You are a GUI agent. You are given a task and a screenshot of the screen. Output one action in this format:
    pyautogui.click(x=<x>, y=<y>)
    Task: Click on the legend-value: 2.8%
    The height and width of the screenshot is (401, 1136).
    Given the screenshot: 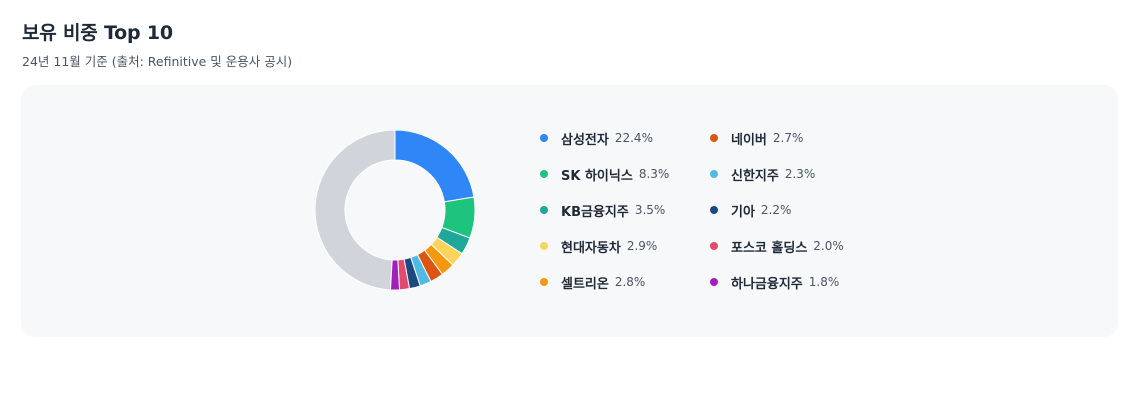 What is the action you would take?
    pyautogui.click(x=630, y=282)
    